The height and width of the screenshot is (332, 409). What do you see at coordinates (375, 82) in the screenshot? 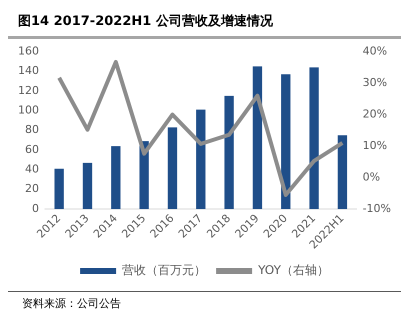
I see `y2-tick-label: 30%` at bounding box center [375, 82].